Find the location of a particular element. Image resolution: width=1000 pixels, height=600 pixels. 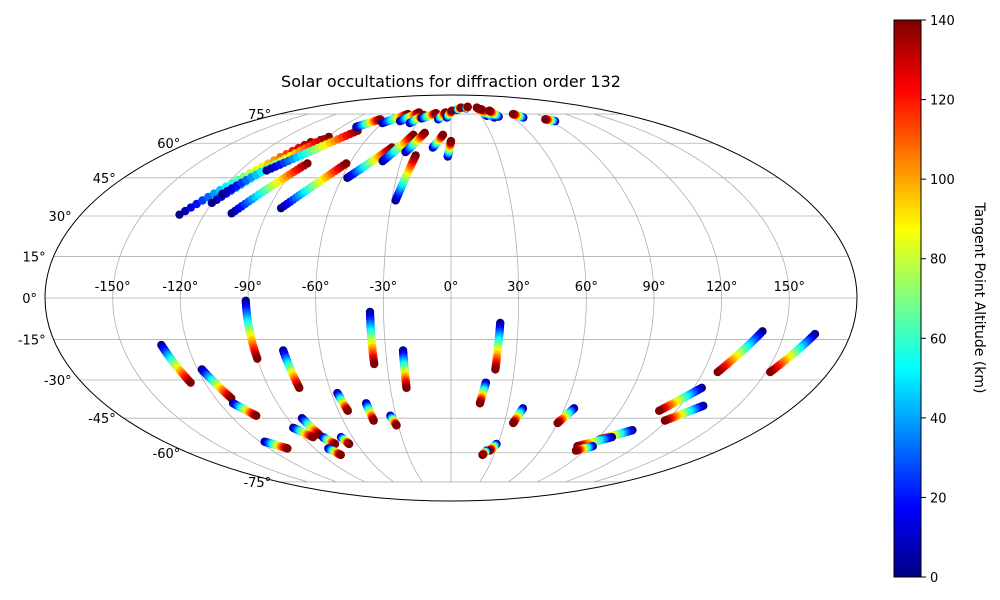

lat-tick-label: -30° is located at coordinates (58, 381).